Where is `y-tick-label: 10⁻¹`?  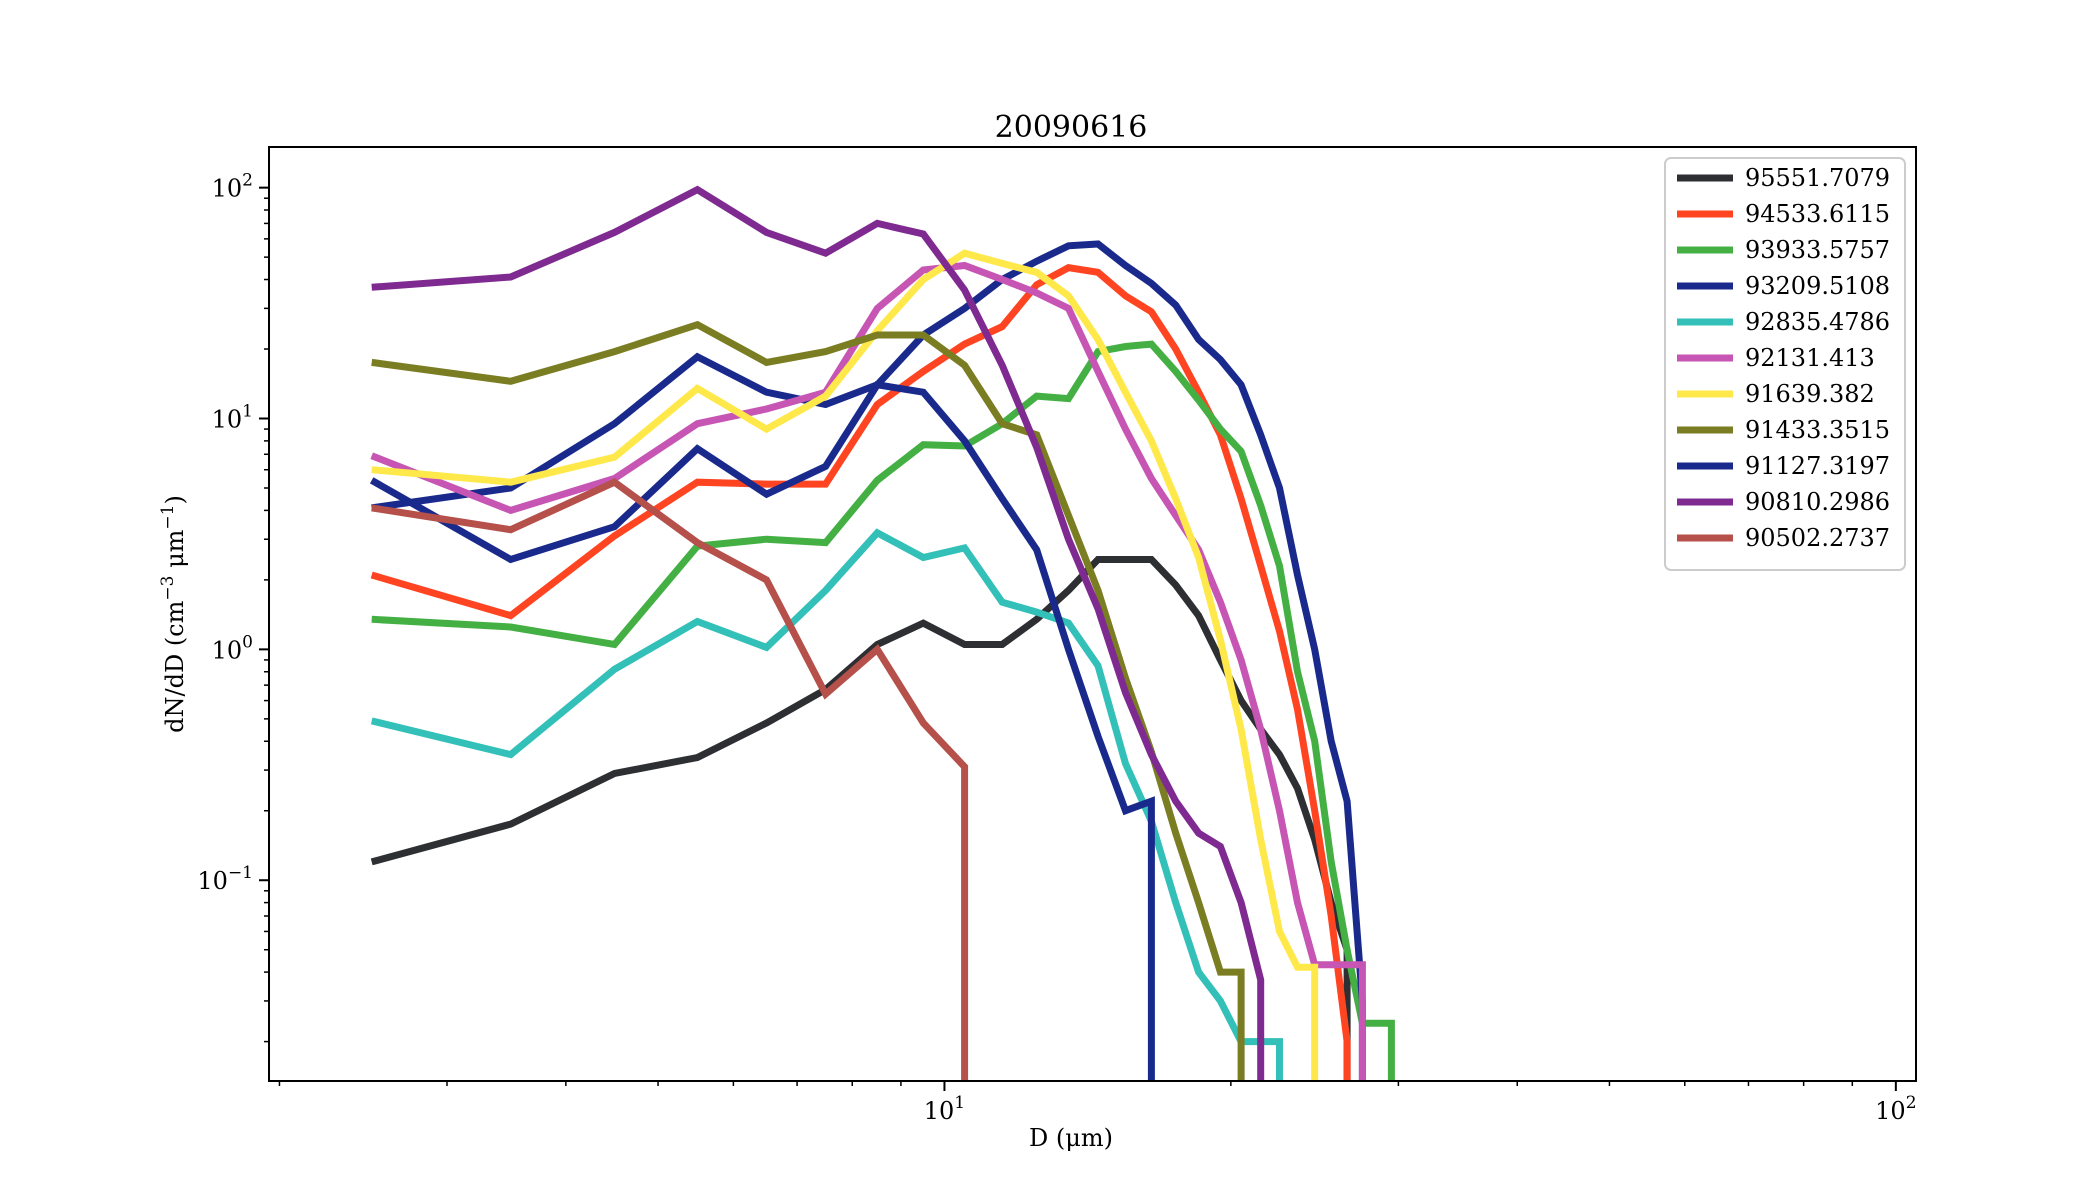
y-tick-label: 10⁻¹ is located at coordinates (225, 879).